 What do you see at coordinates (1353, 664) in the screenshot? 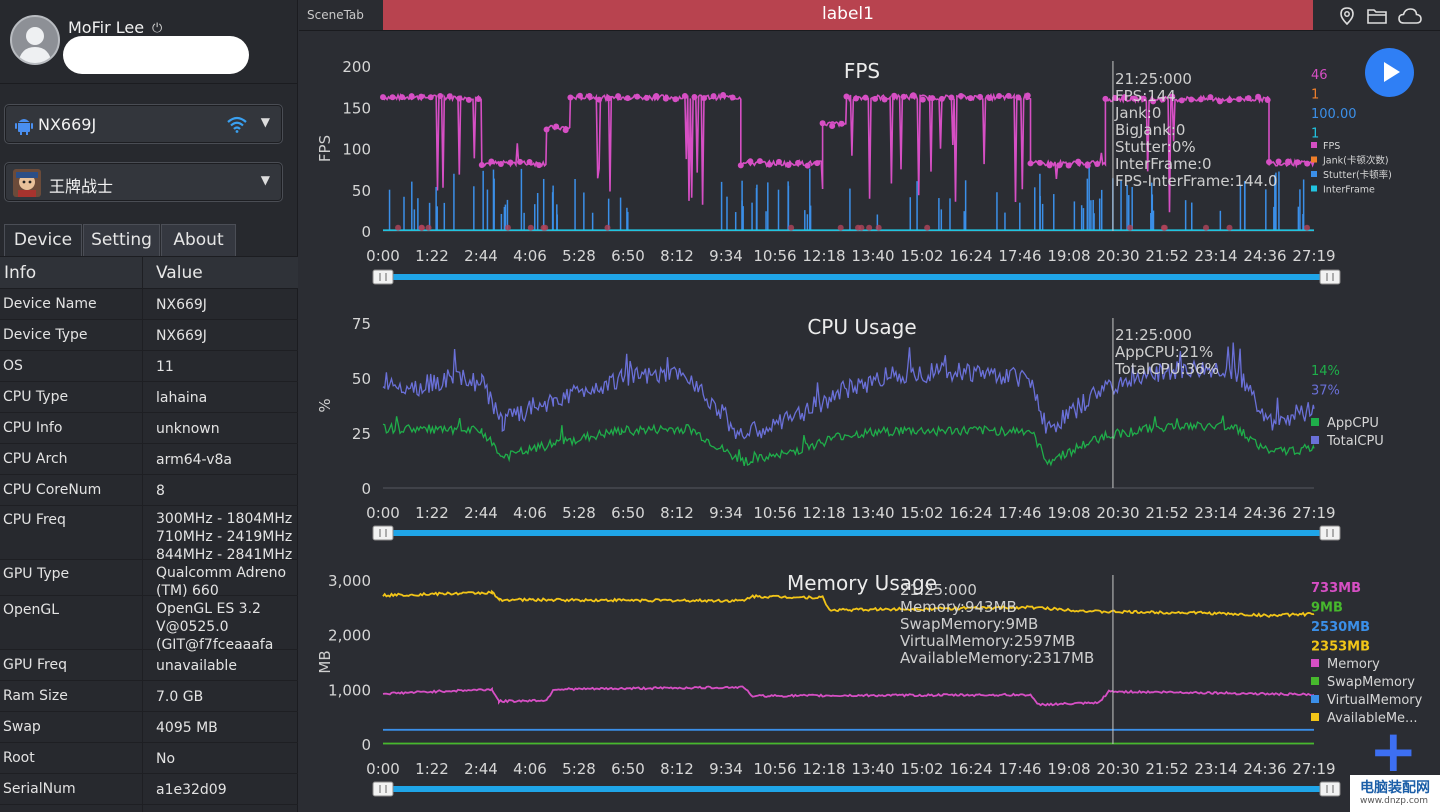
I see `legend-label: Memory` at bounding box center [1353, 664].